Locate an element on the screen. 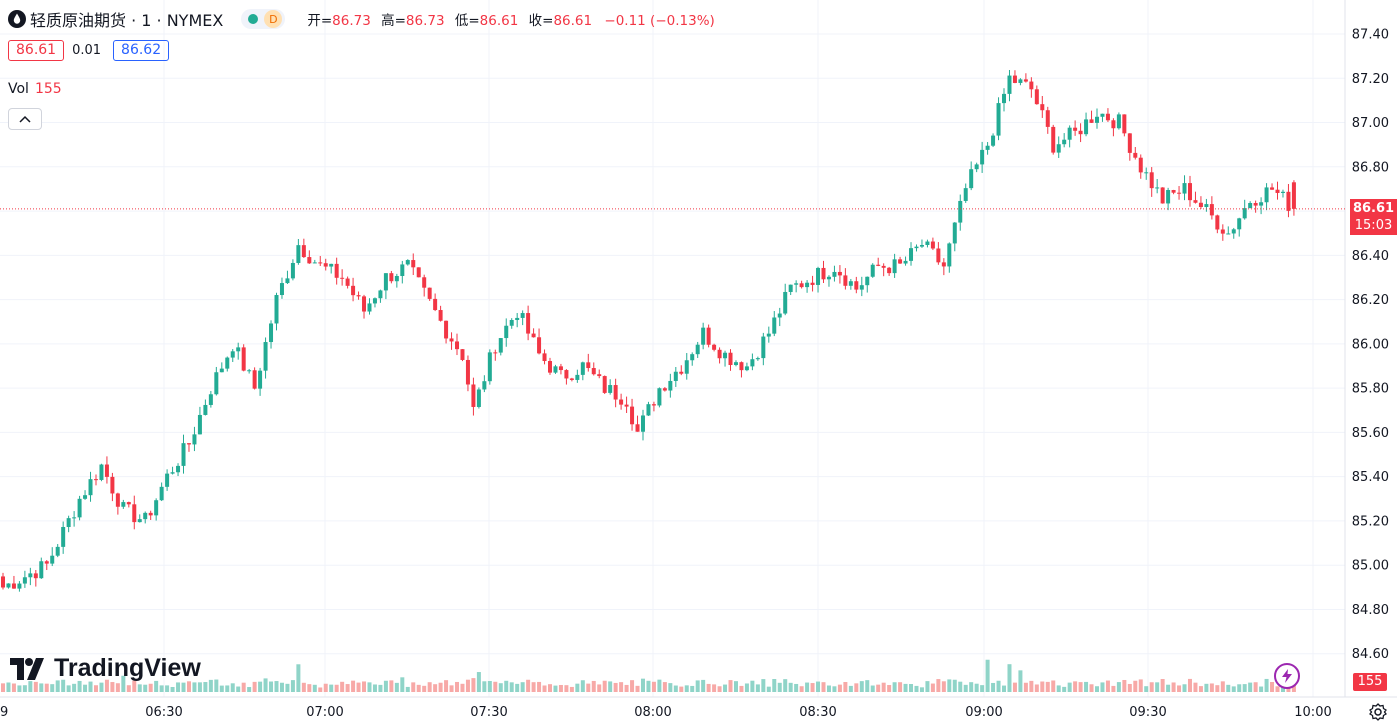  buy-button: 86.62 is located at coordinates (141, 50).